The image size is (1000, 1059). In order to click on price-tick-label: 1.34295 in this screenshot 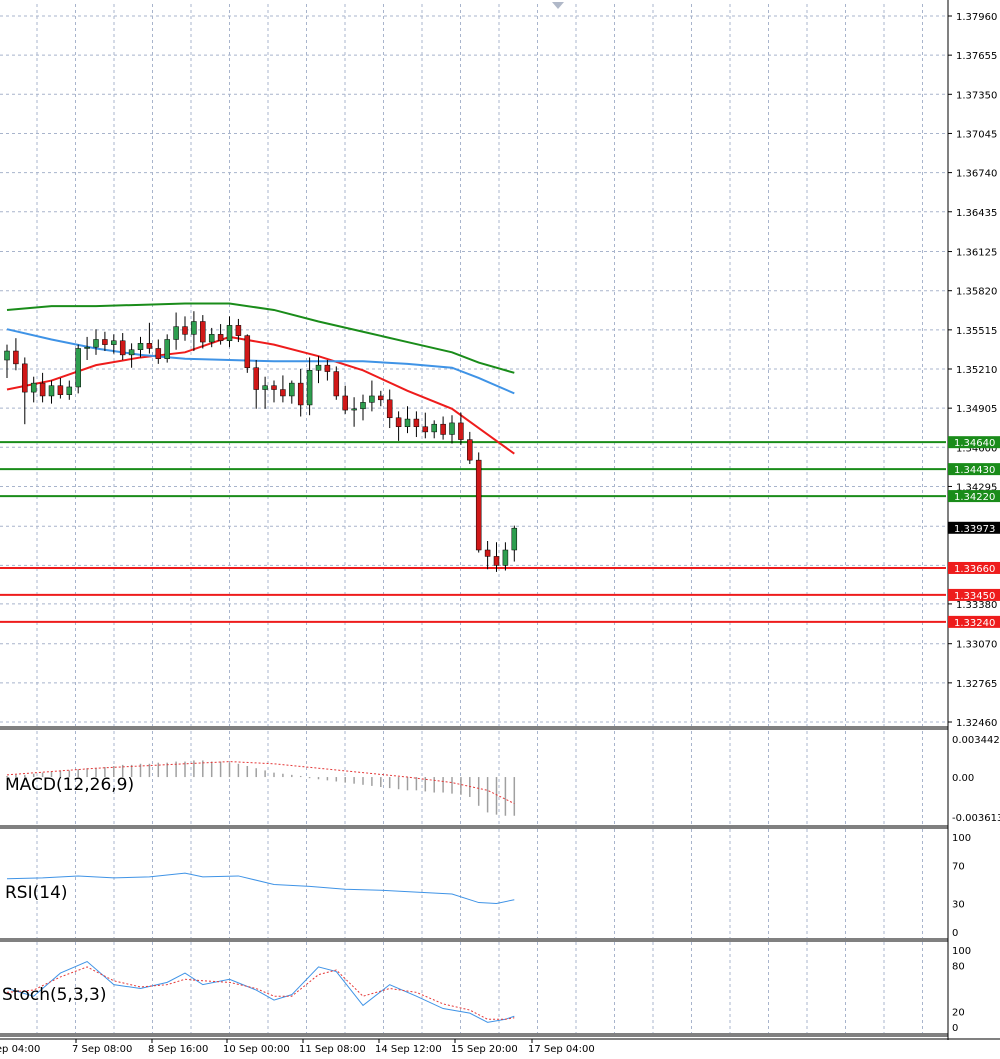, I will do `click(976, 487)`.